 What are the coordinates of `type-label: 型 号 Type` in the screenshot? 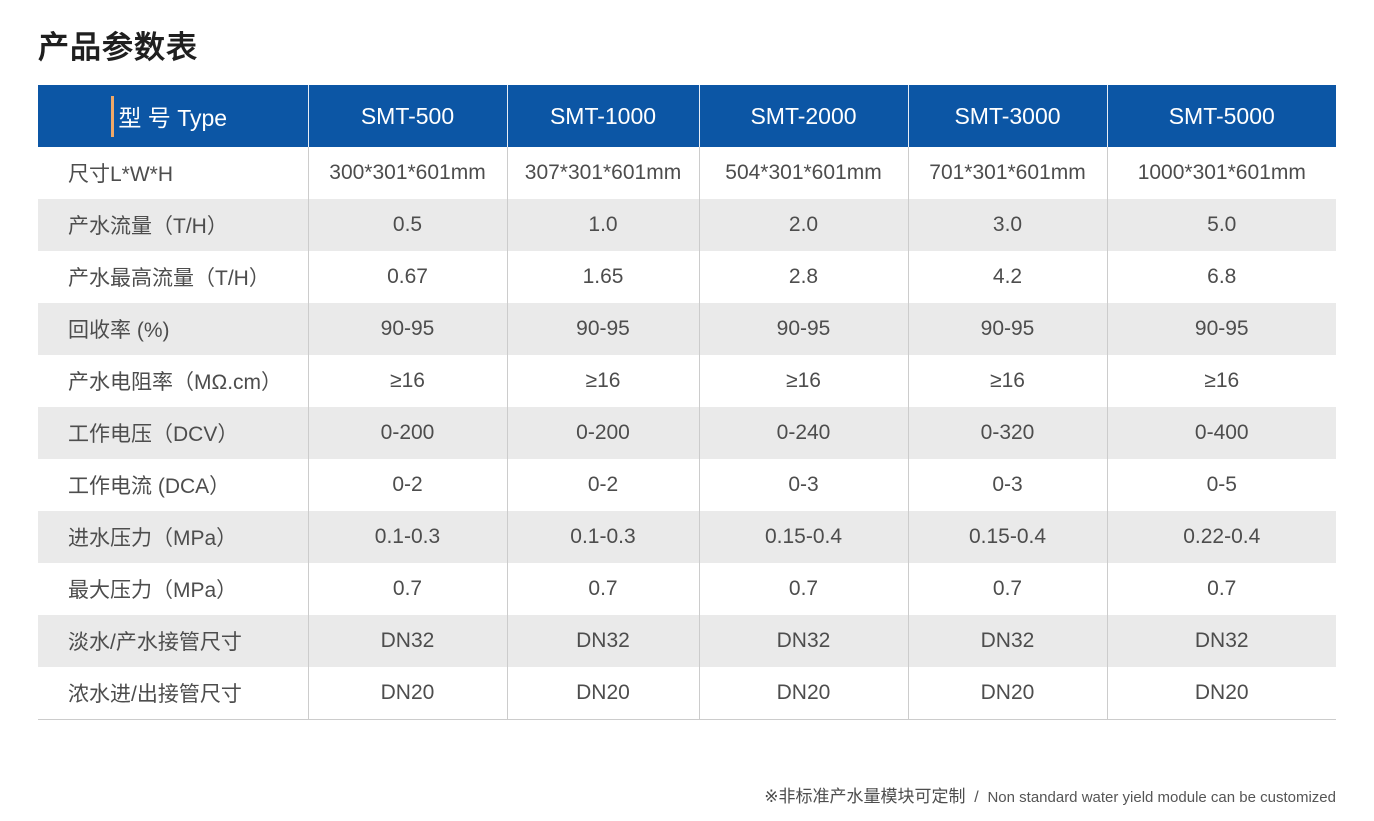 It's located at (173, 118).